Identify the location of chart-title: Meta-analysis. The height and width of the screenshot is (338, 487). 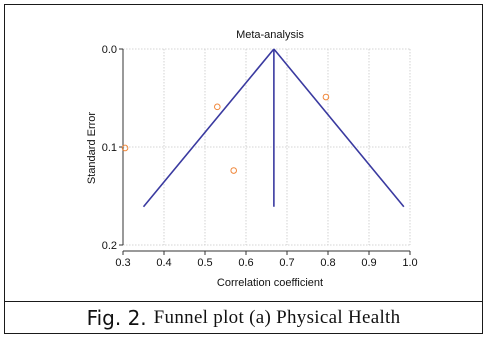
(270, 35).